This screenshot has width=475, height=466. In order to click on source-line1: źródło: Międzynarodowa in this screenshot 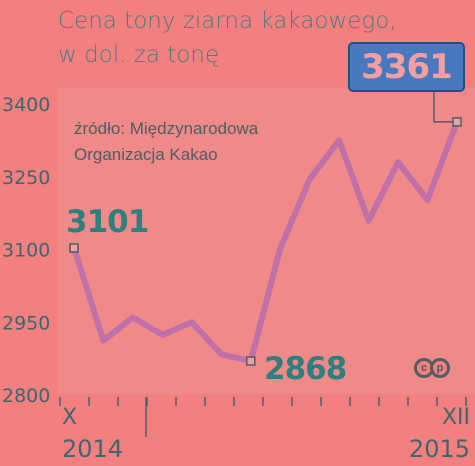, I will do `click(166, 128)`.